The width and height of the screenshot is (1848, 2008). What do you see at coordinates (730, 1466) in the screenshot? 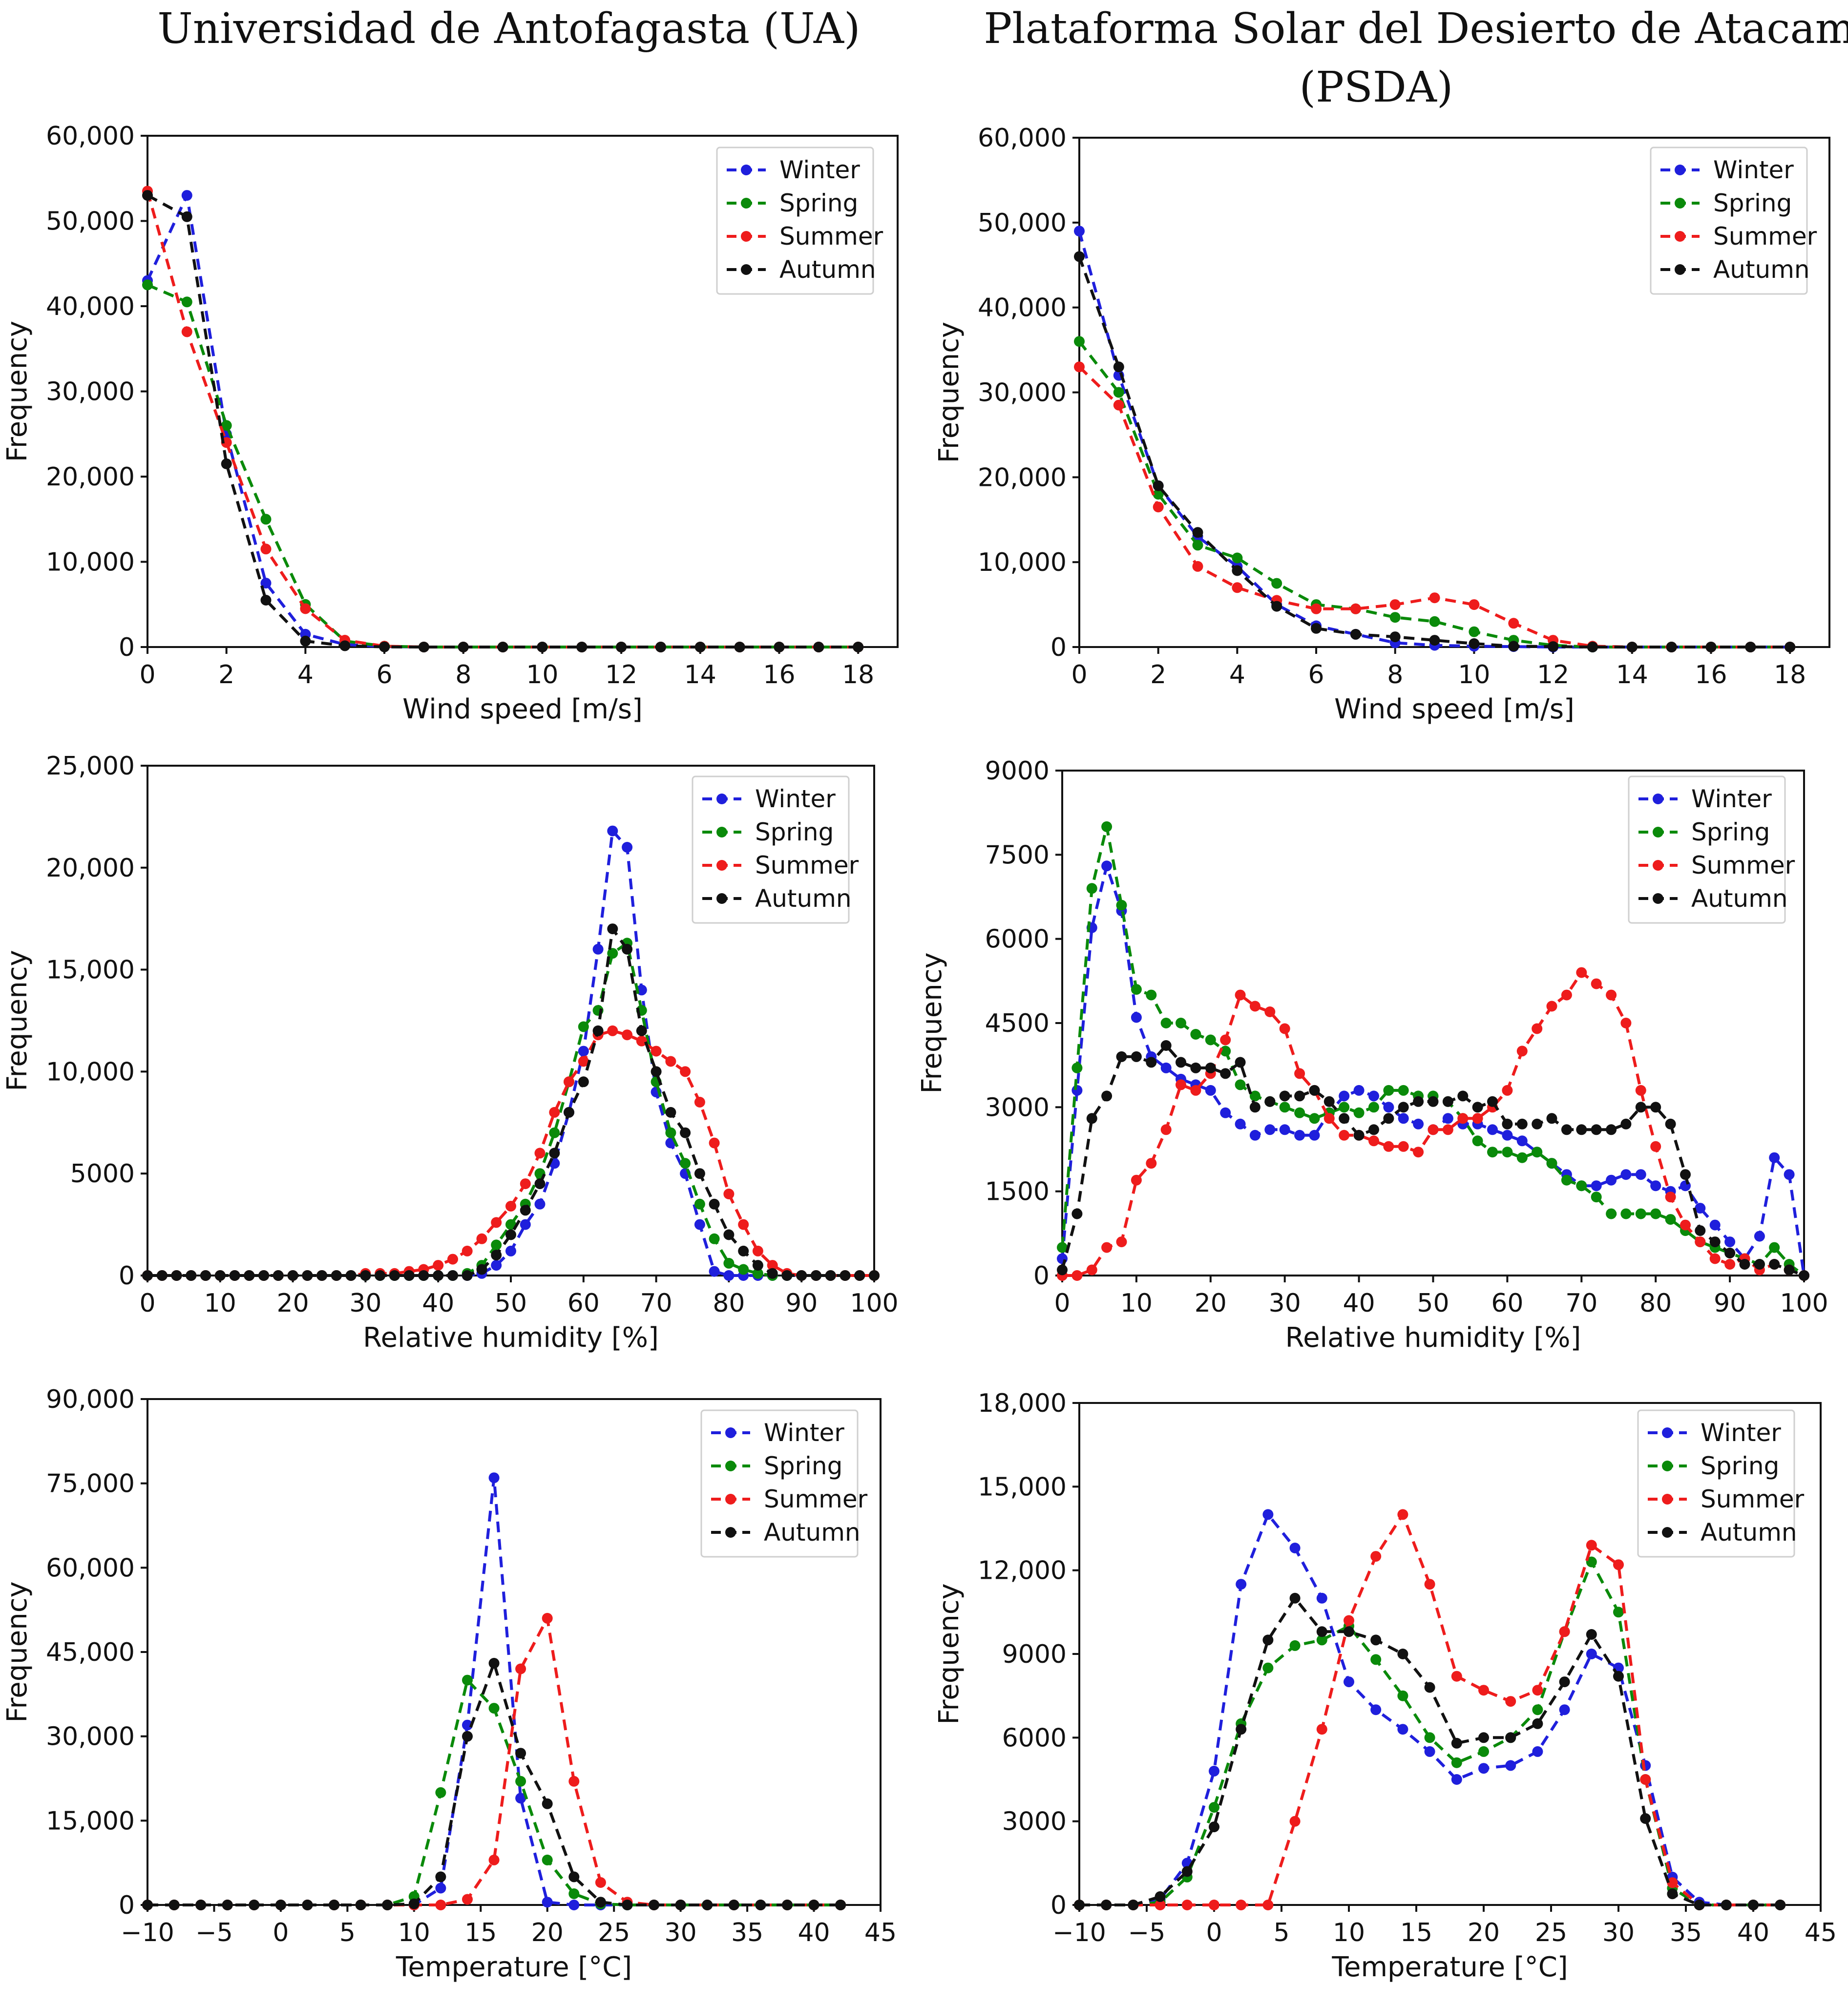
I see `legend-marker-spring` at bounding box center [730, 1466].